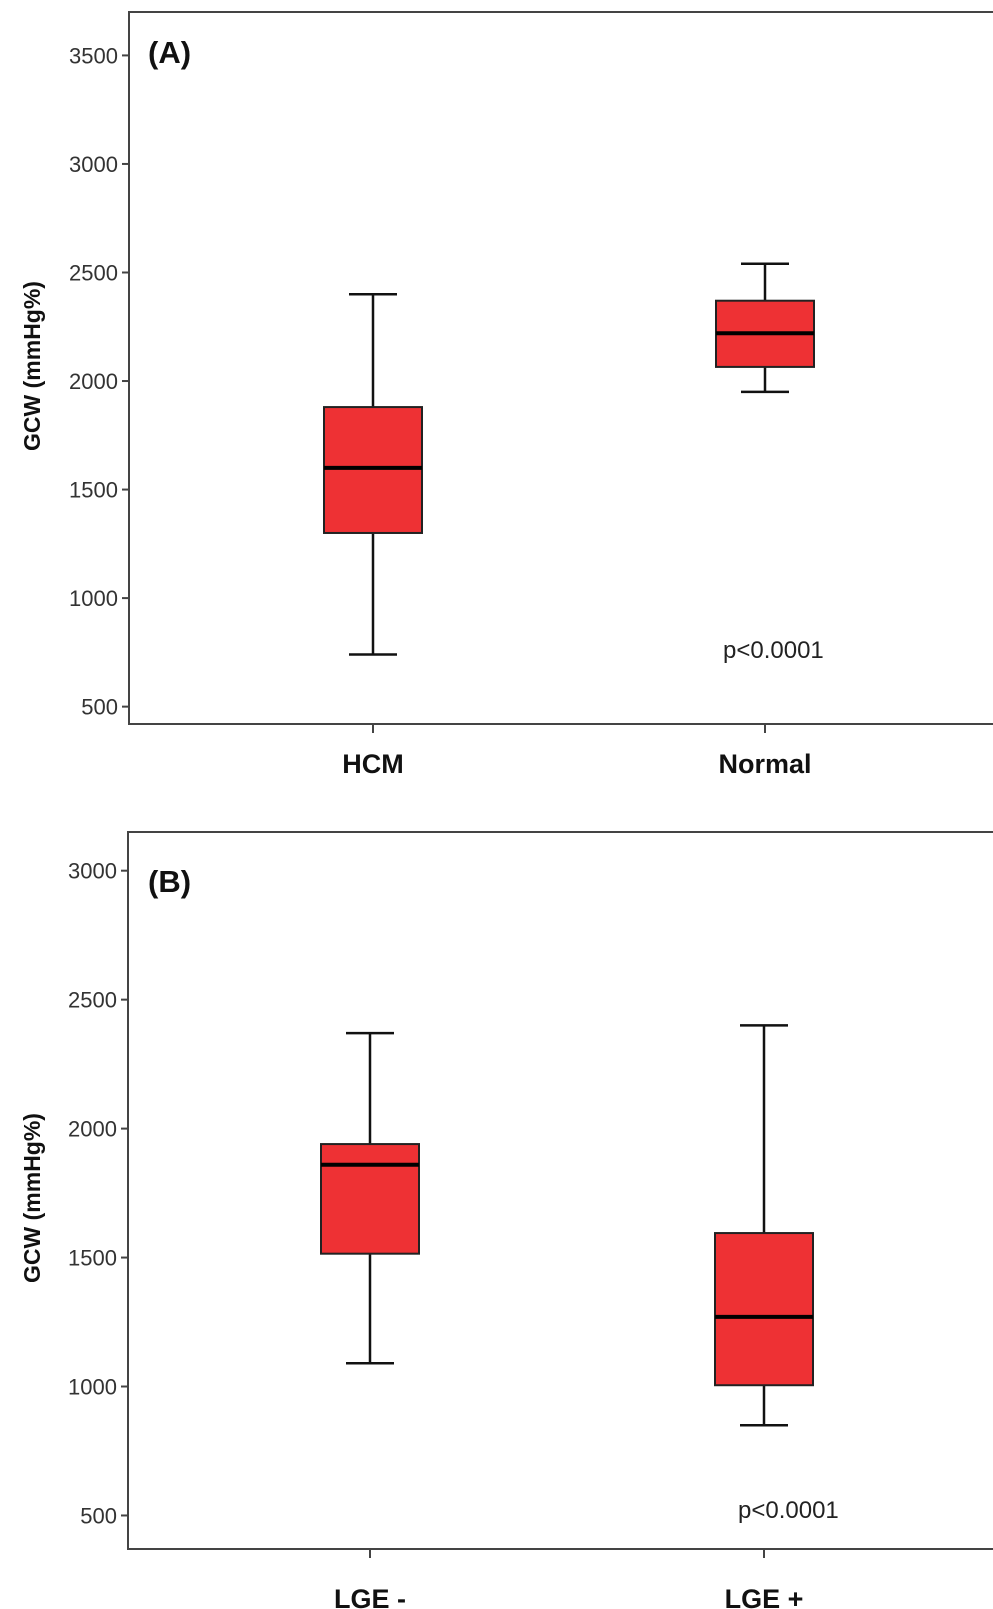 The width and height of the screenshot is (993, 1609). I want to click on x-category-label: Normal, so click(764, 764).